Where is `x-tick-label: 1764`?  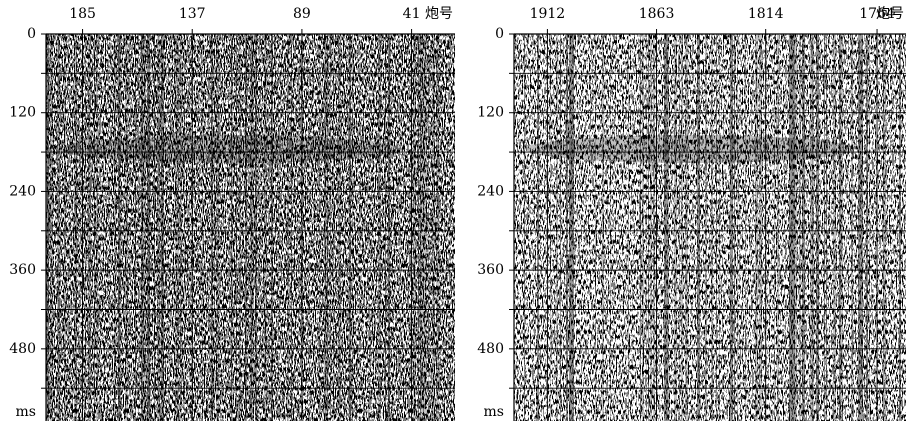
x-tick-label: 1764 is located at coordinates (877, 14).